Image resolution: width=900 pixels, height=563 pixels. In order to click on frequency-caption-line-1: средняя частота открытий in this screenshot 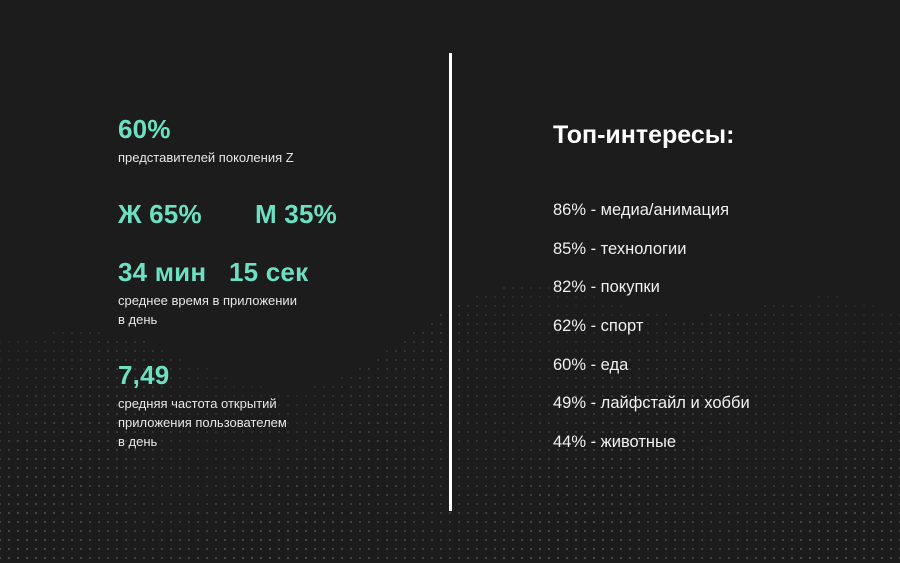, I will do `click(197, 403)`.